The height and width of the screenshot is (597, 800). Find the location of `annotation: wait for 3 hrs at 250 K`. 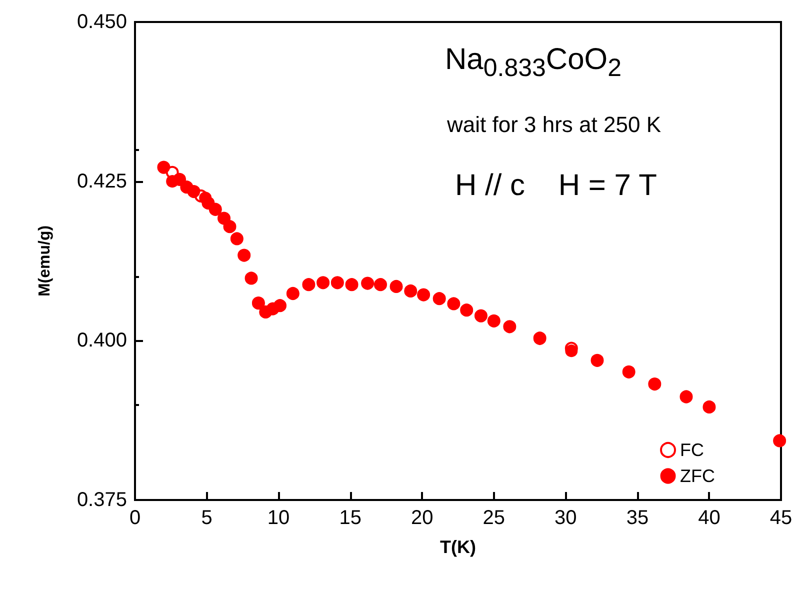

annotation: wait for 3 hrs at 250 K is located at coordinates (554, 125).